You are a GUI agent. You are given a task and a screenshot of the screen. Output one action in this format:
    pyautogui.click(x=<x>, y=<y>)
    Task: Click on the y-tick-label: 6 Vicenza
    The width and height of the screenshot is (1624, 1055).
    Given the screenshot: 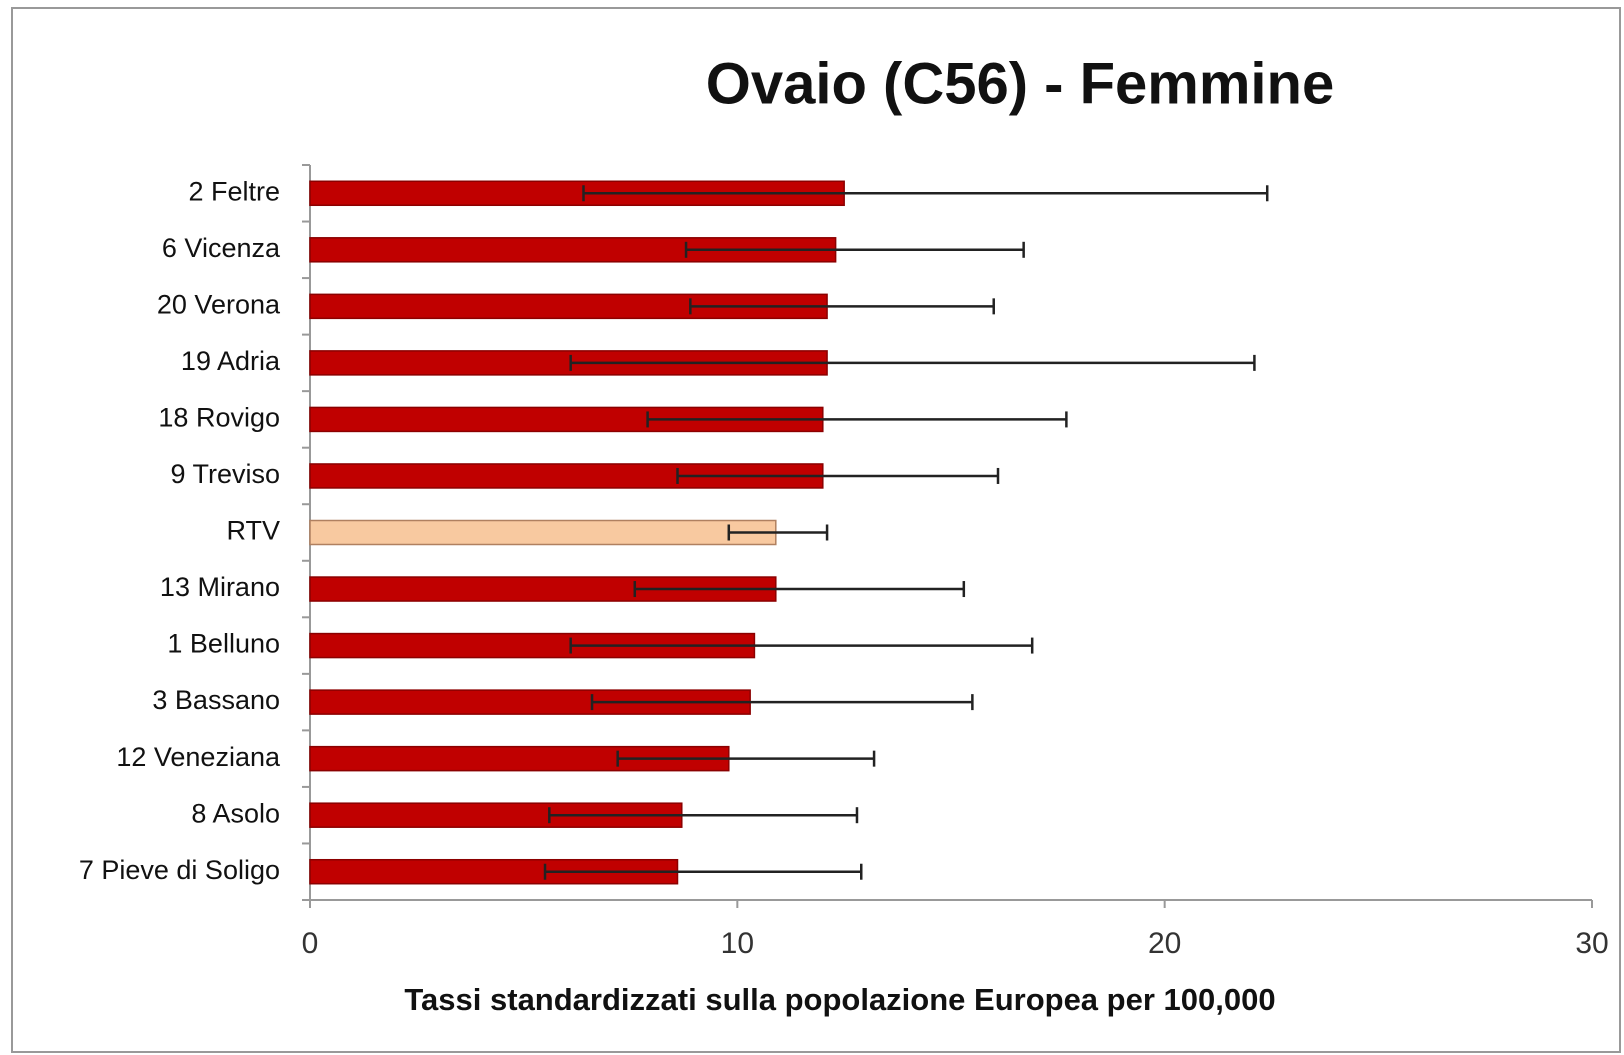 What is the action you would take?
    pyautogui.click(x=221, y=248)
    